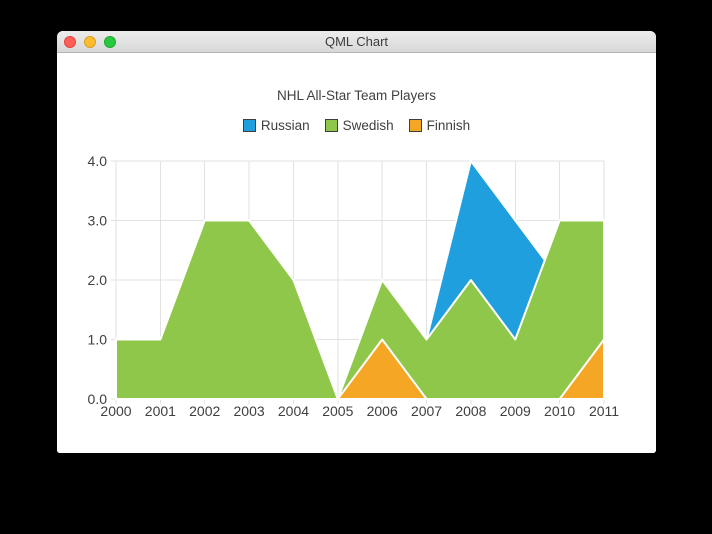 Image resolution: width=712 pixels, height=534 pixels. Describe the element at coordinates (356, 95) in the screenshot. I see `chart-title: NHL All-Star Team Players` at that location.